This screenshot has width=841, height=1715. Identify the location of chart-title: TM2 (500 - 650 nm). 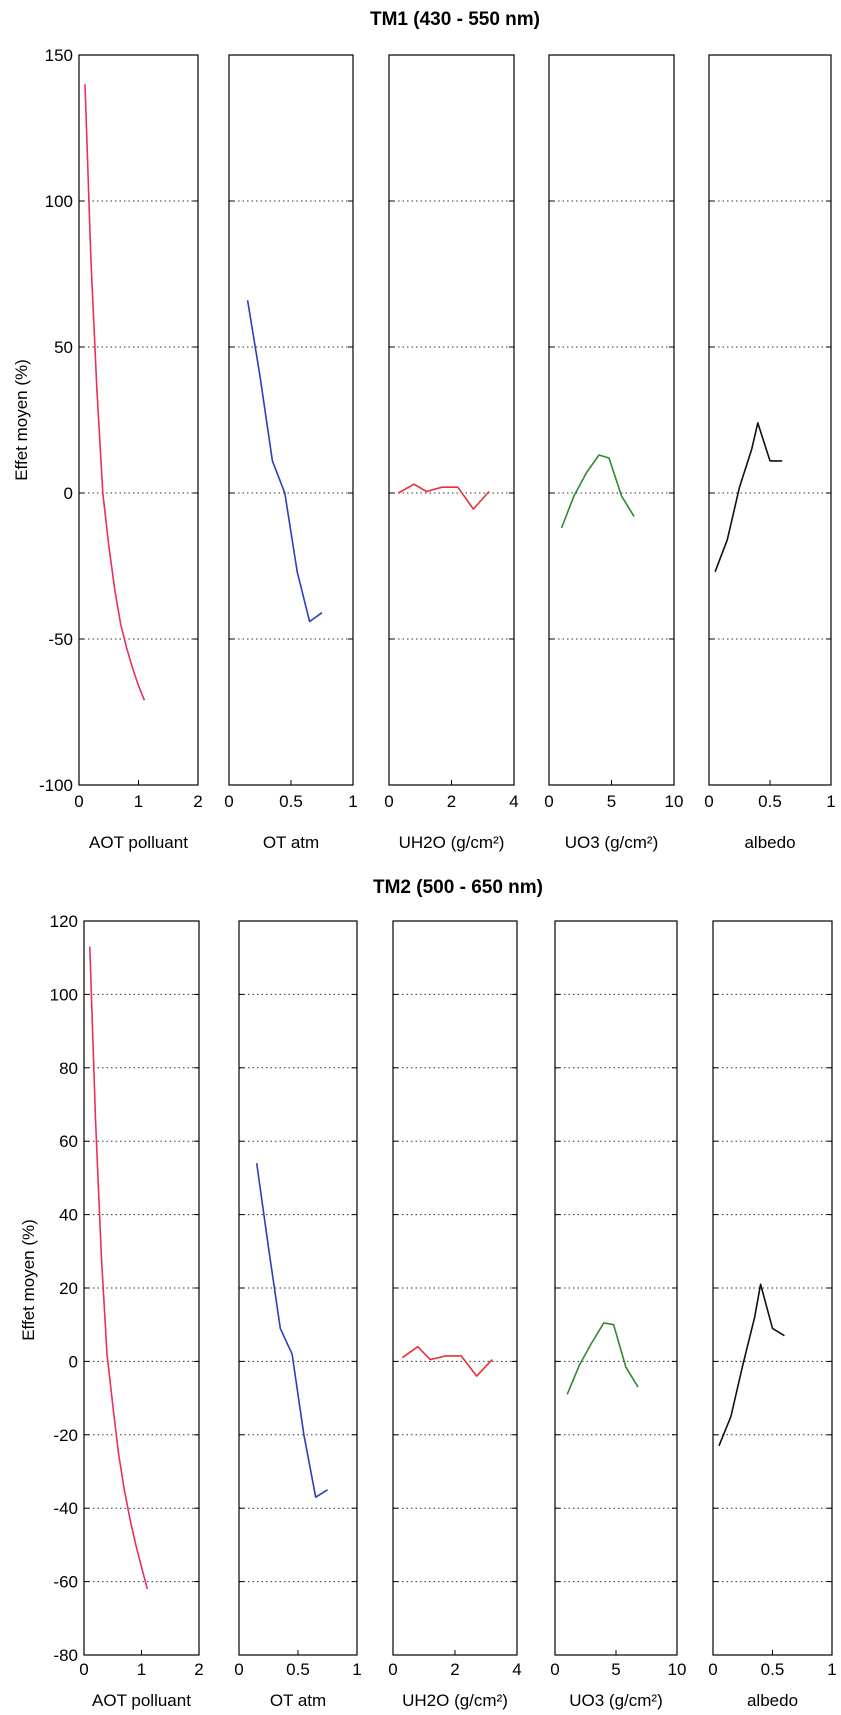
(458, 887).